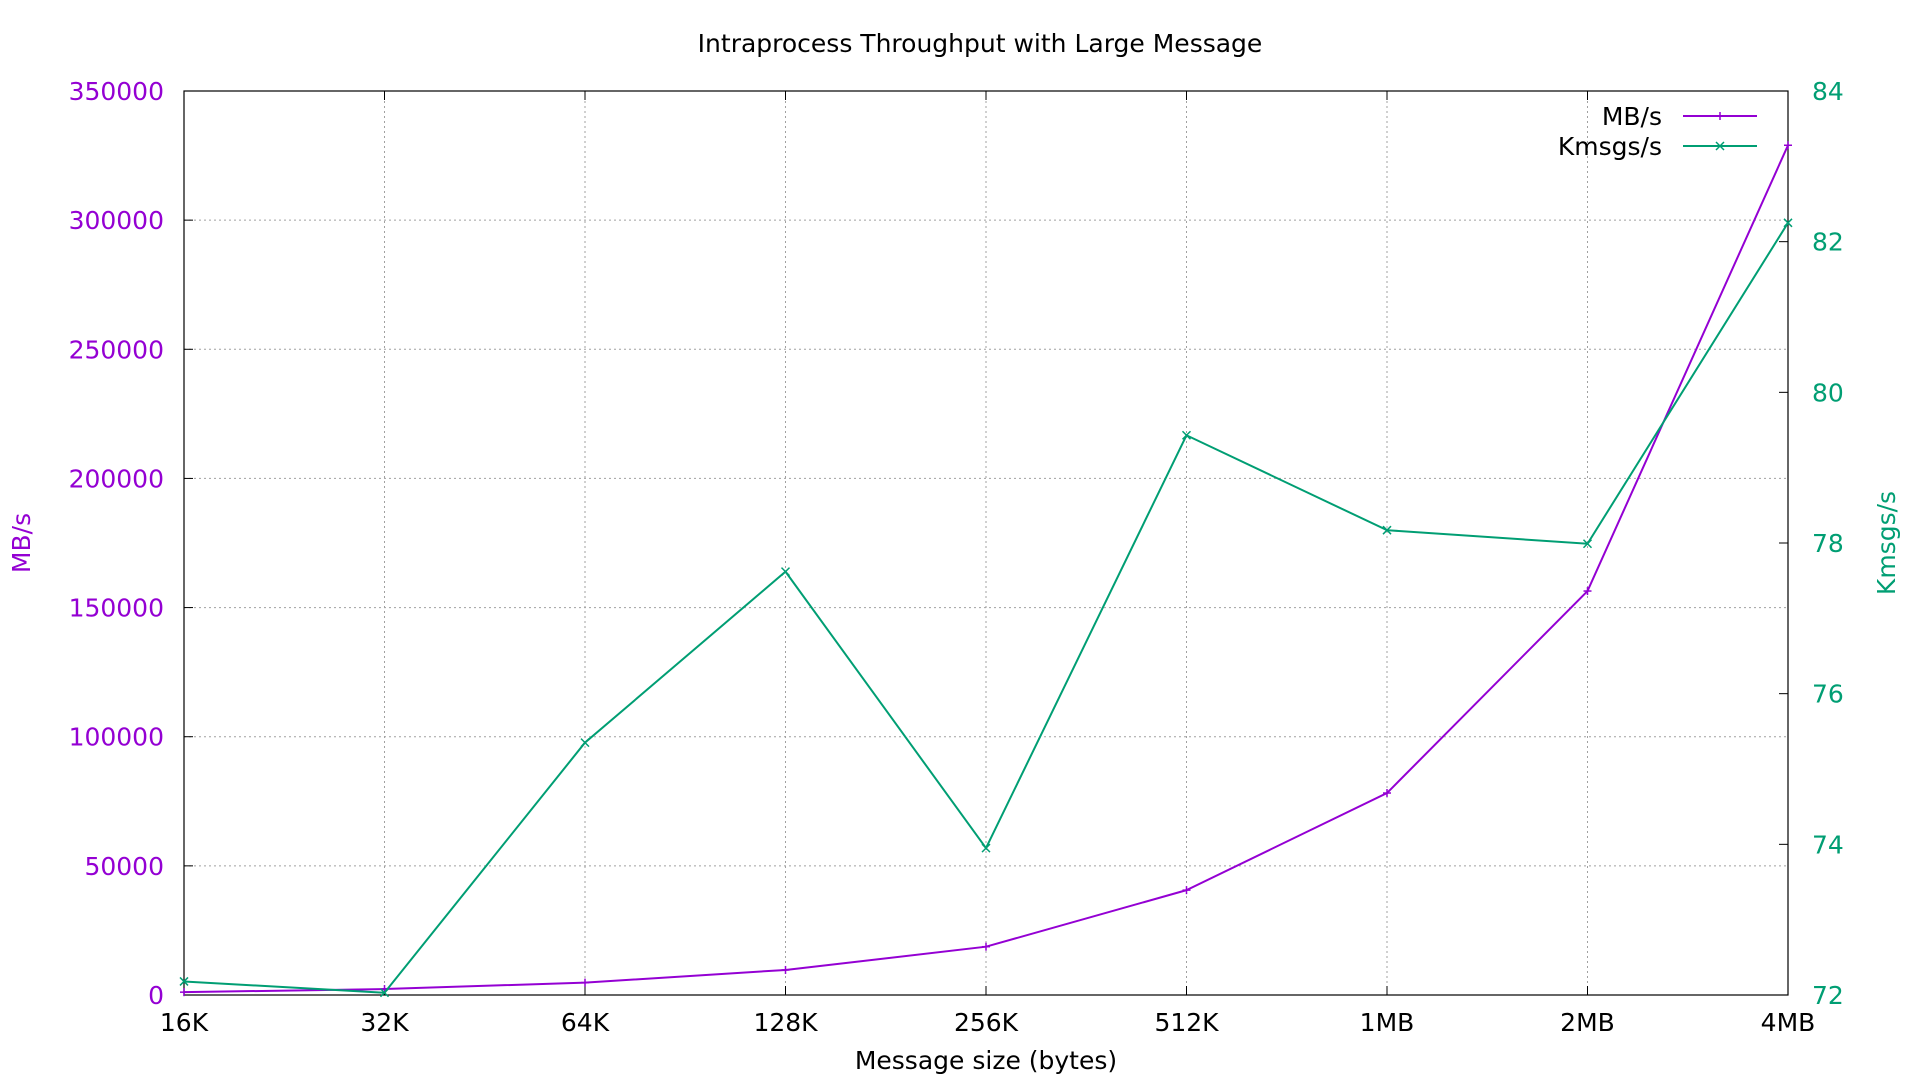 This screenshot has width=1920, height=1080. What do you see at coordinates (1886, 543) in the screenshot?
I see `y-axis-right-label: Kmsgs/s` at bounding box center [1886, 543].